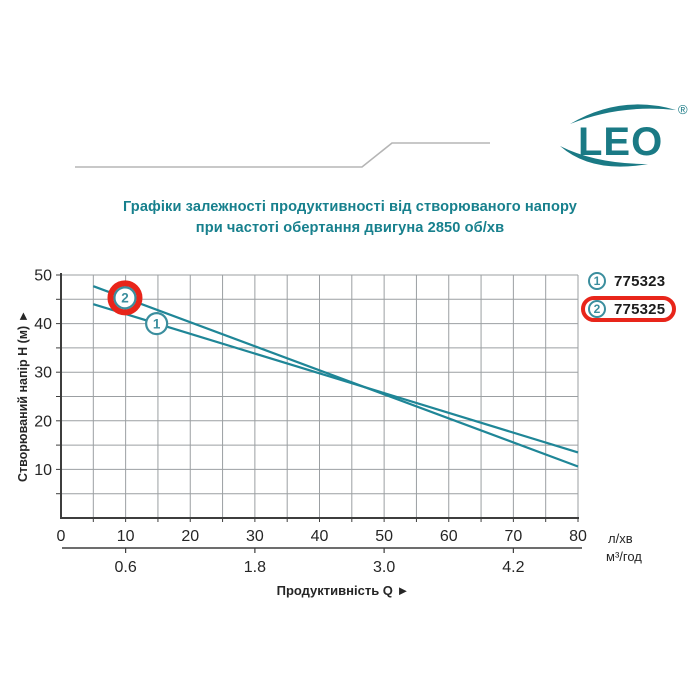  What do you see at coordinates (322, 561) in the screenshot?
I see `secondary-x-axis: 0.6 1.8 3.0 4.2` at bounding box center [322, 561].